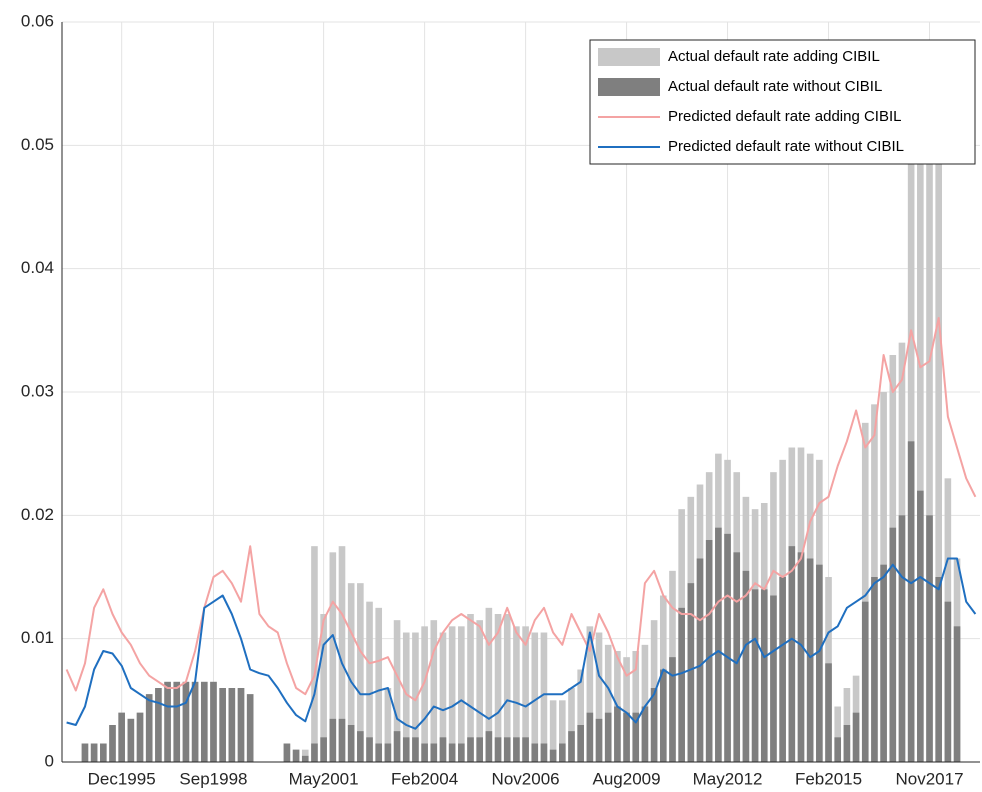 The image size is (982, 792). Describe the element at coordinates (526, 778) in the screenshot. I see `x-tick-label: Nov2006` at that location.